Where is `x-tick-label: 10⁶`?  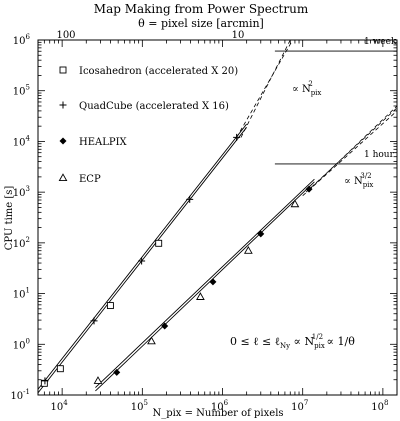
x-tick-label: 10⁶ is located at coordinates (220, 406).